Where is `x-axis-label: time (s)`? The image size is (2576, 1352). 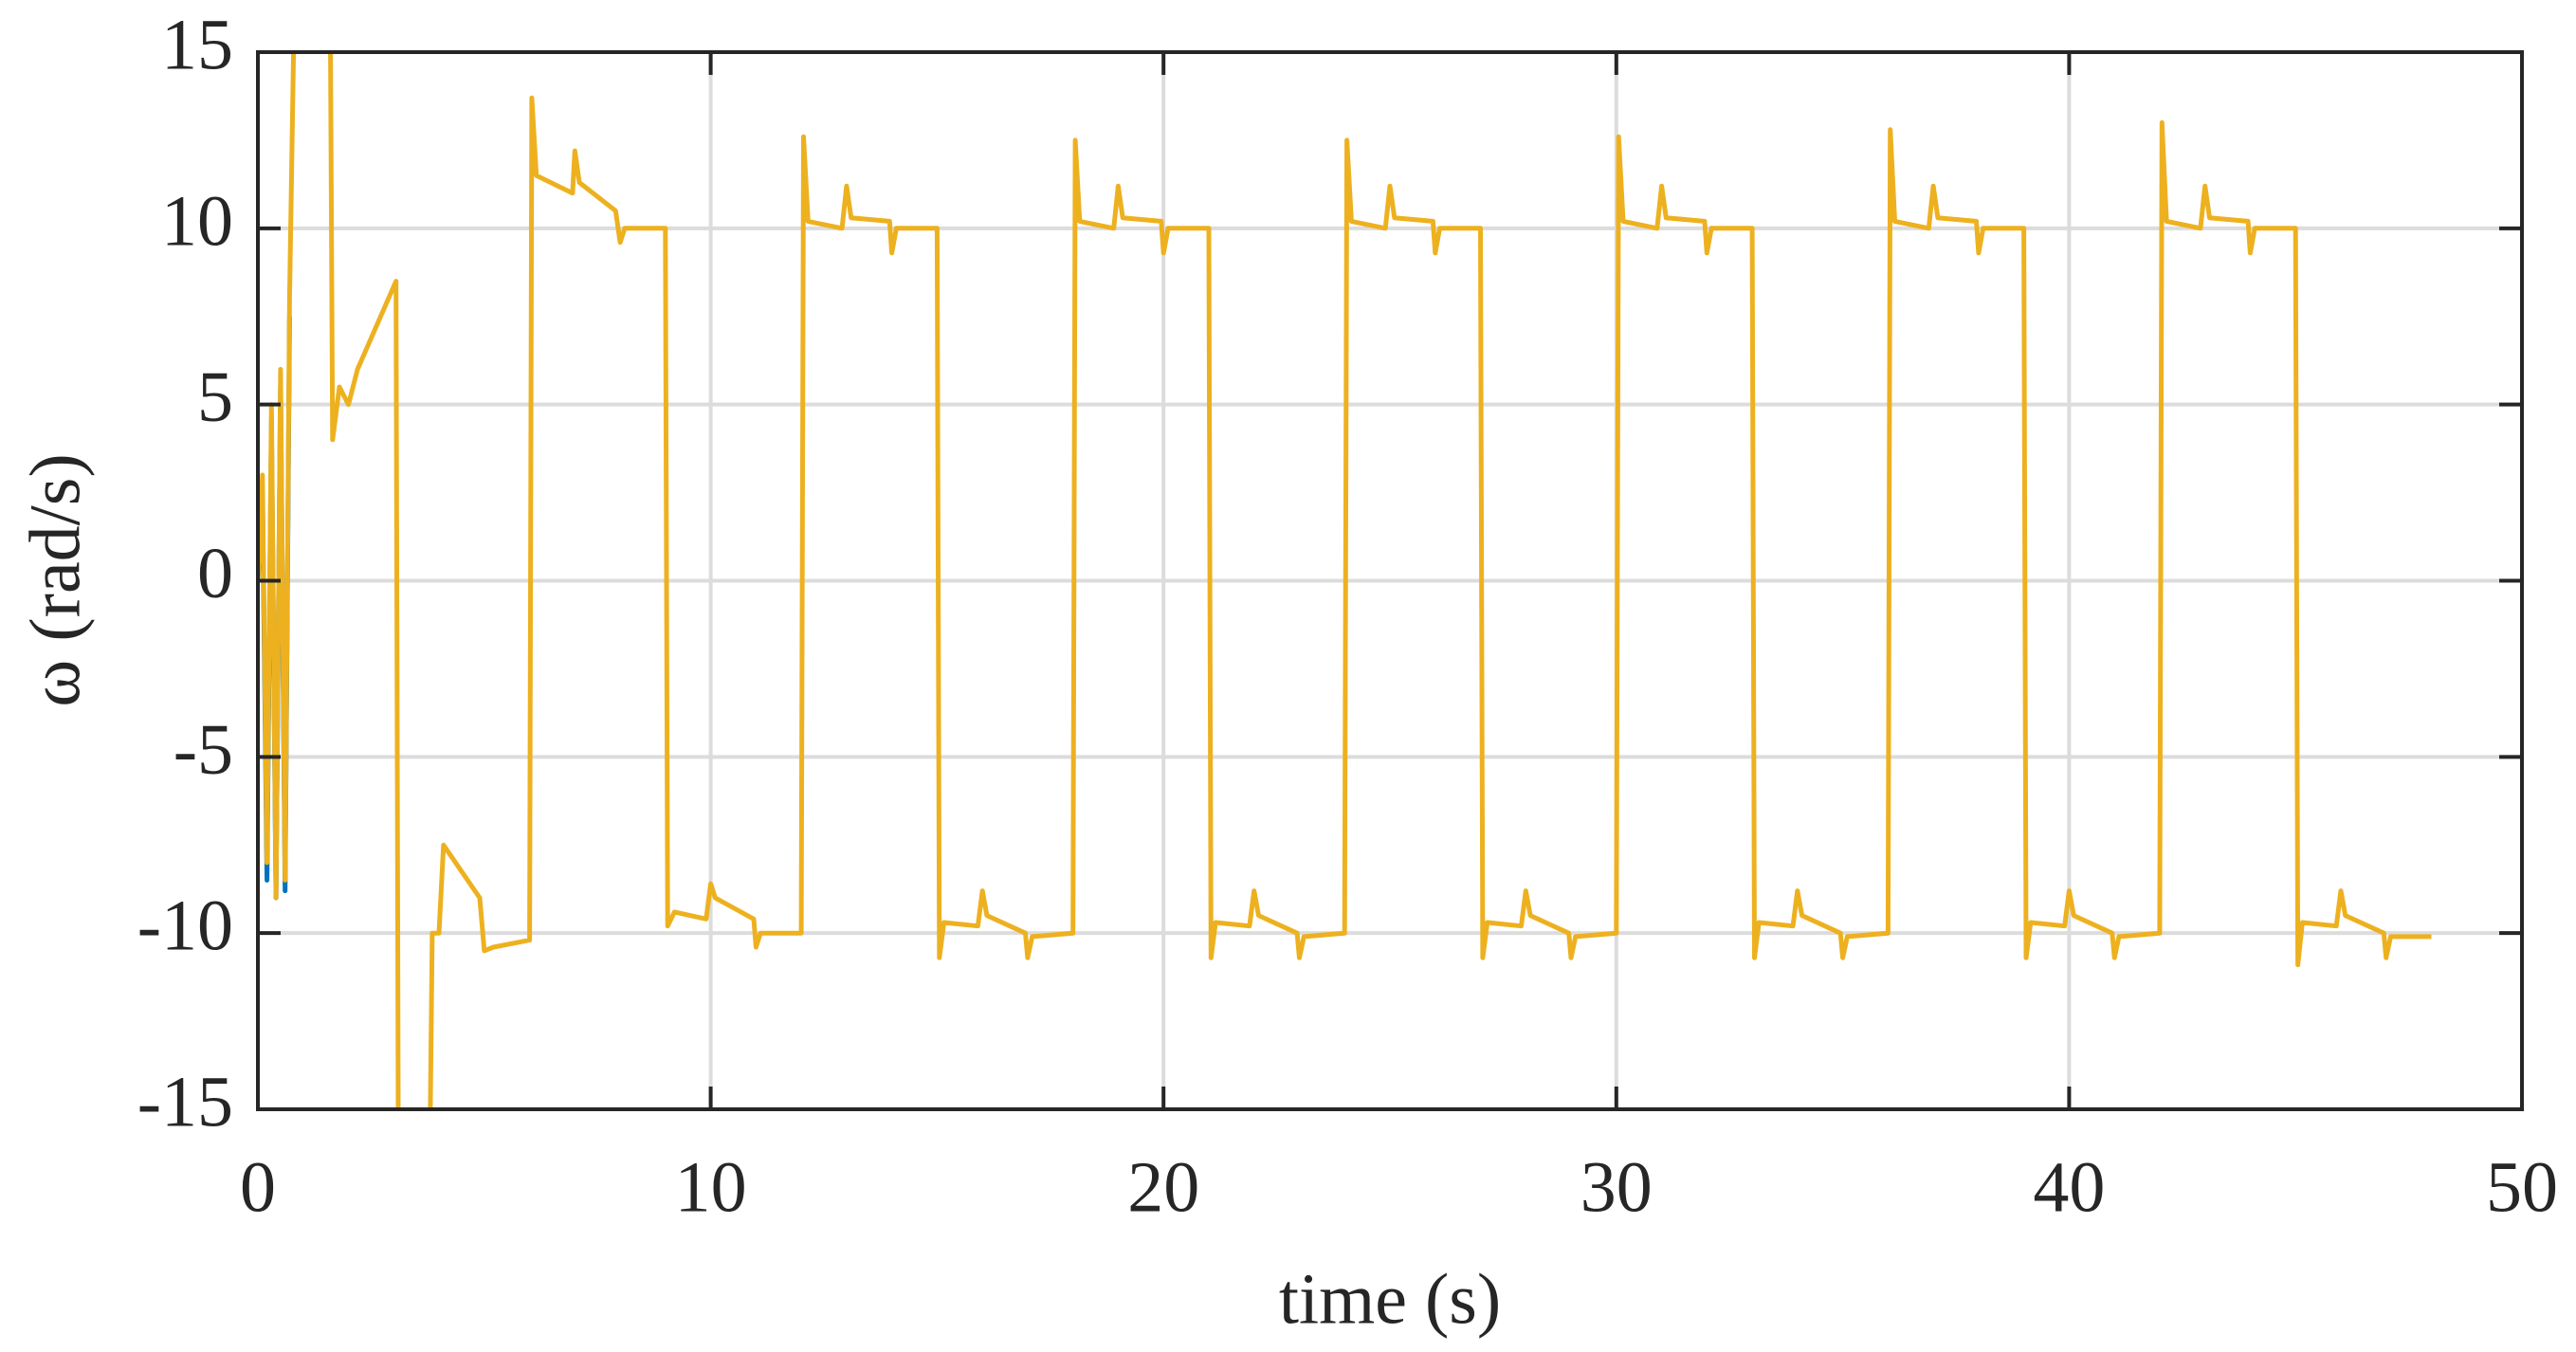 x-axis-label: time (s) is located at coordinates (1390, 1299).